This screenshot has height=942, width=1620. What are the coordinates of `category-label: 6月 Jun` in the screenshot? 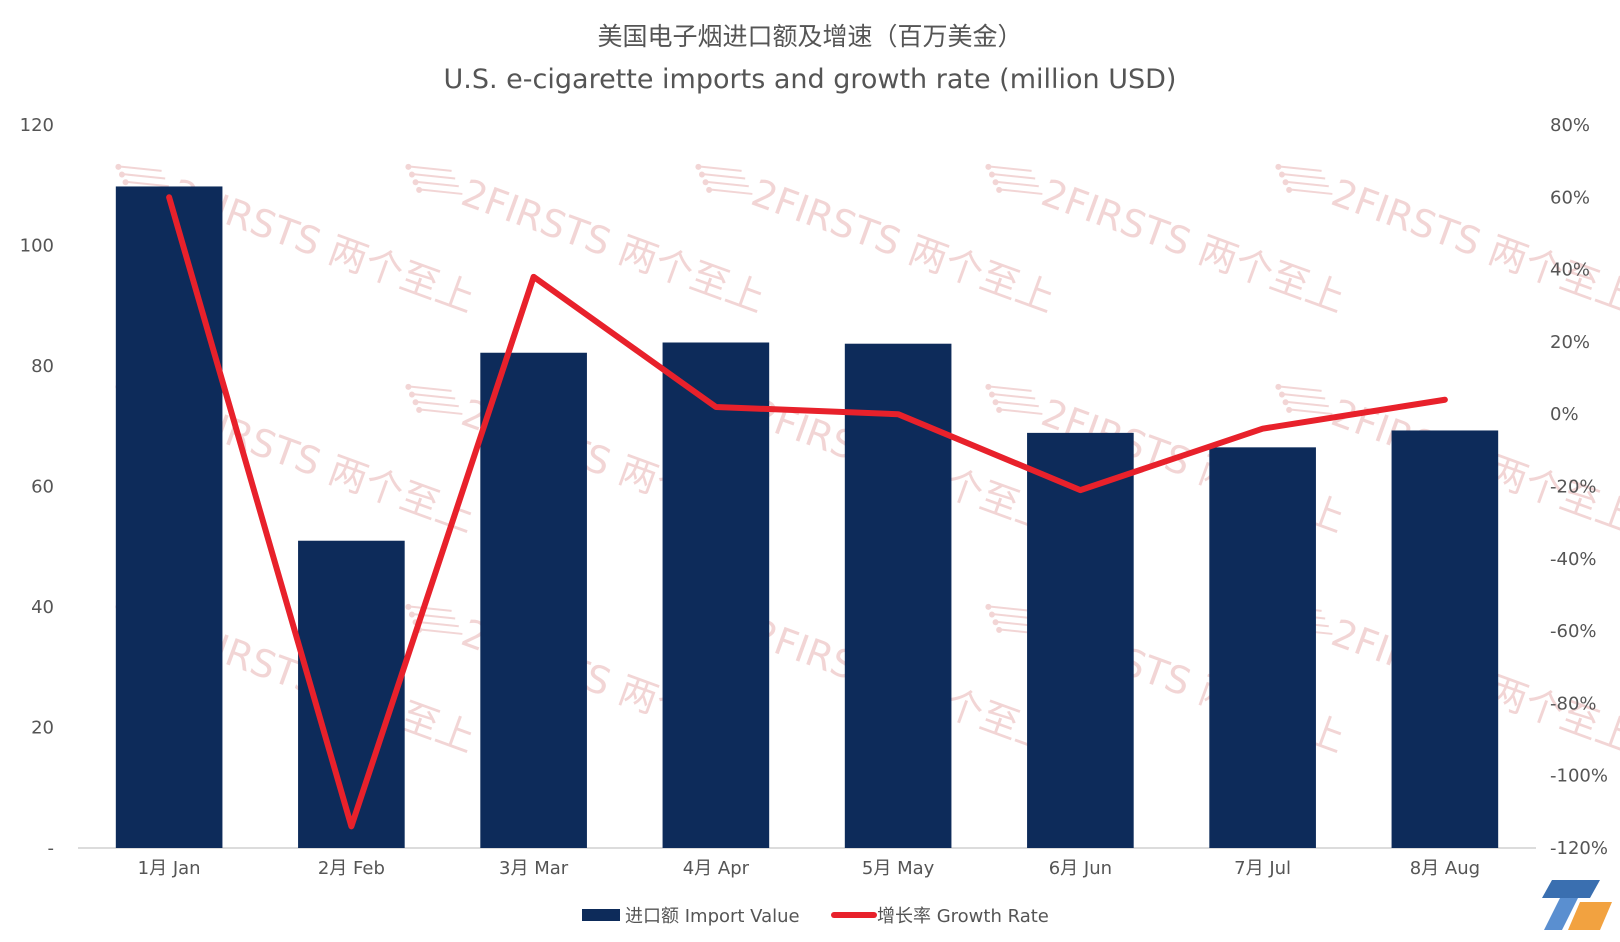 It's located at (1080, 868).